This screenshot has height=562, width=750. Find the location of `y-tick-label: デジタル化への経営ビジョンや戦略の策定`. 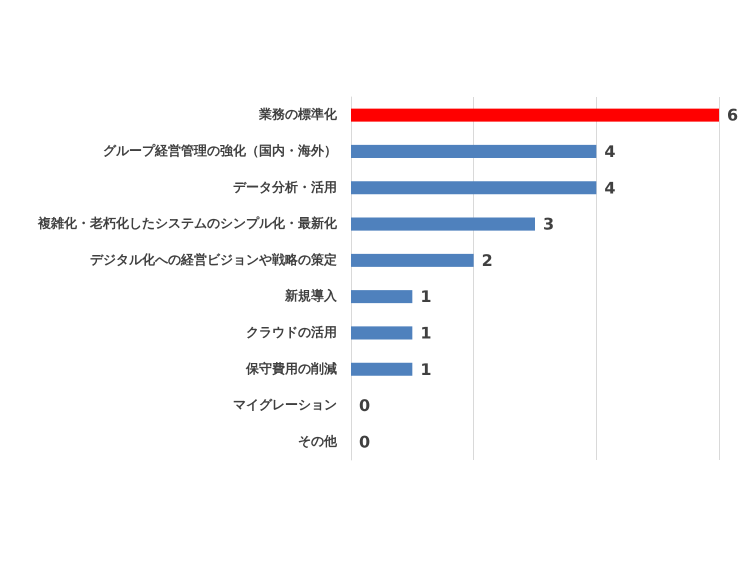

y-tick-label: デジタル化への経営ビジョンや戦略の策定 is located at coordinates (213, 260).